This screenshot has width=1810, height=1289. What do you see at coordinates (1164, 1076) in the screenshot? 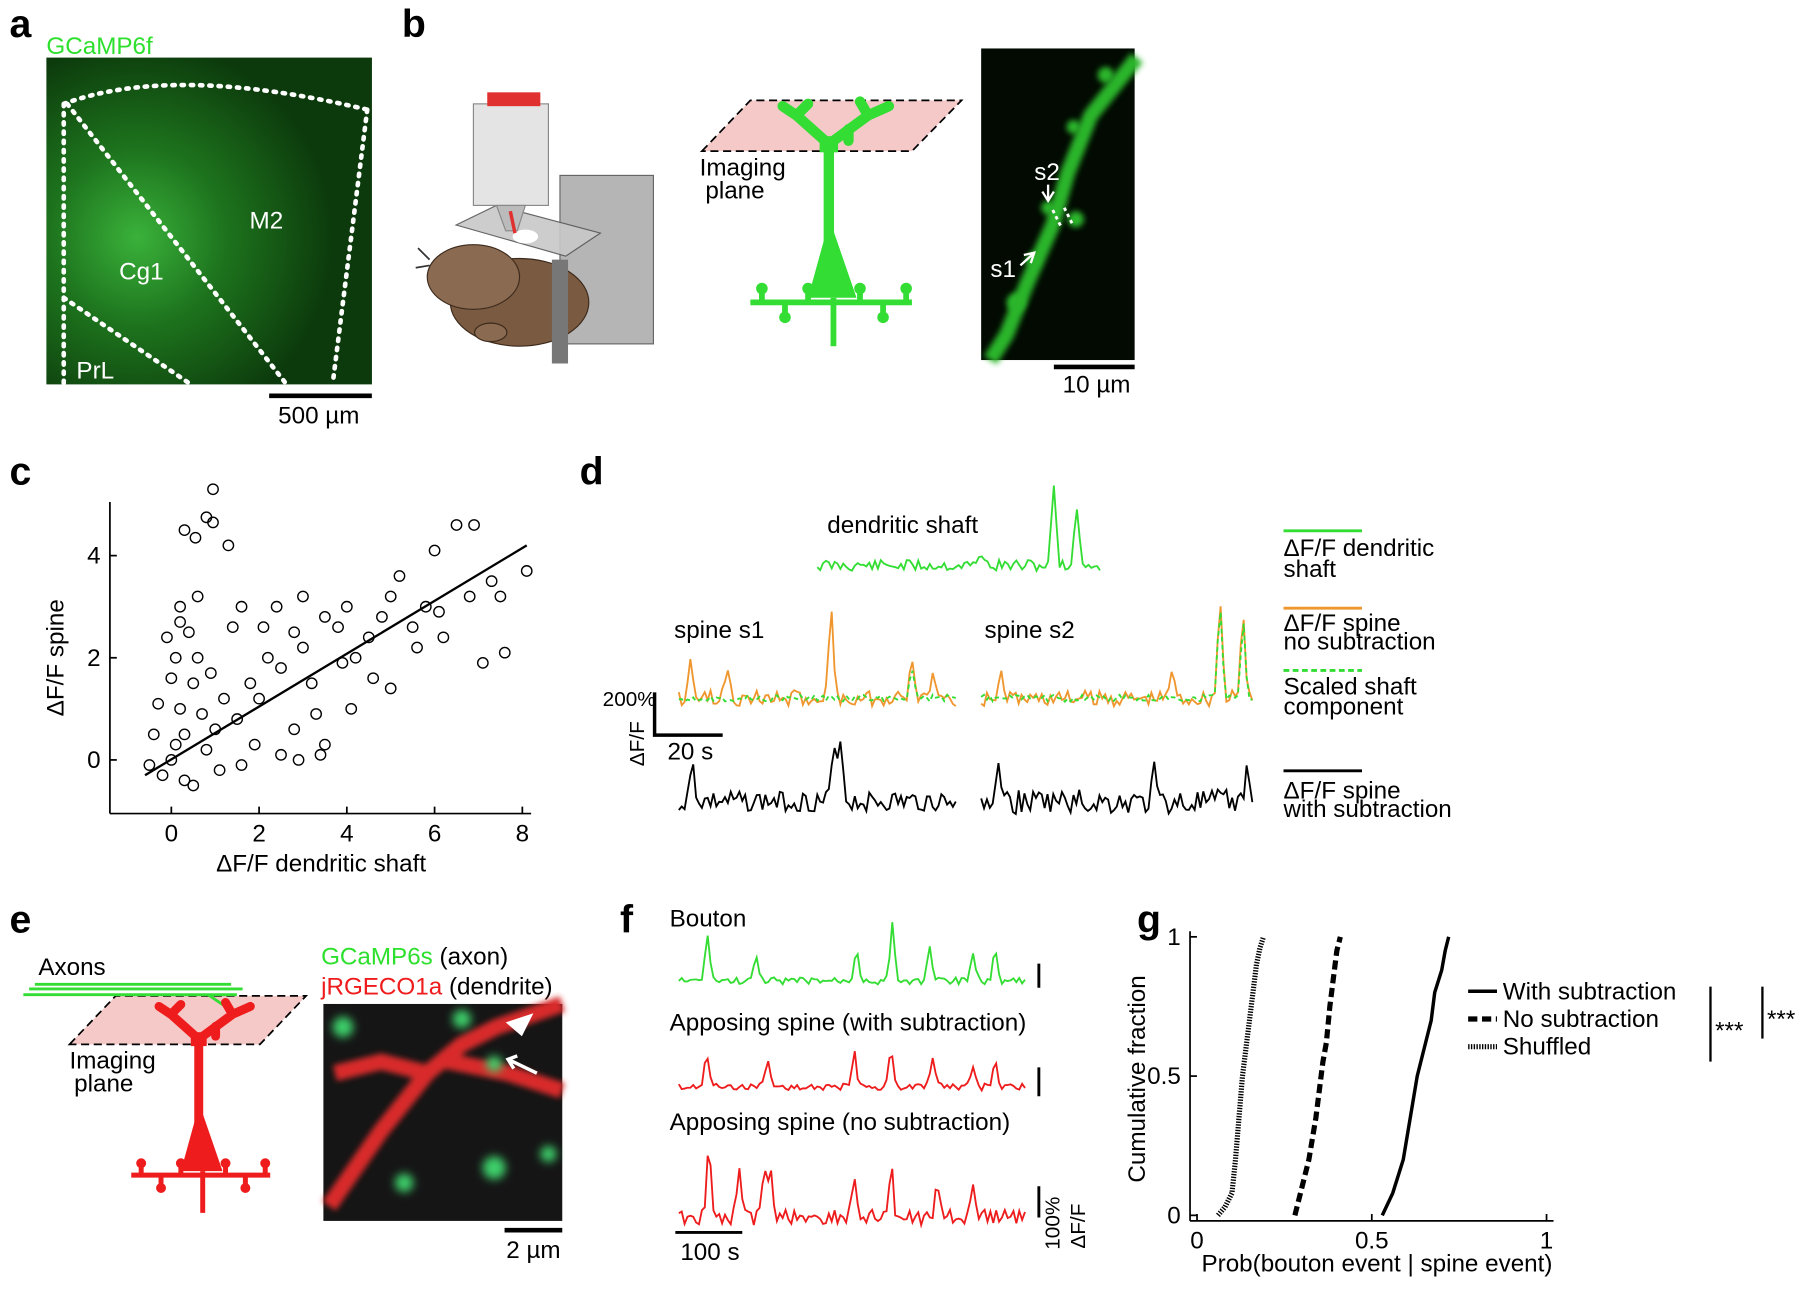
I see `y-tick-label: 0.5` at bounding box center [1164, 1076].